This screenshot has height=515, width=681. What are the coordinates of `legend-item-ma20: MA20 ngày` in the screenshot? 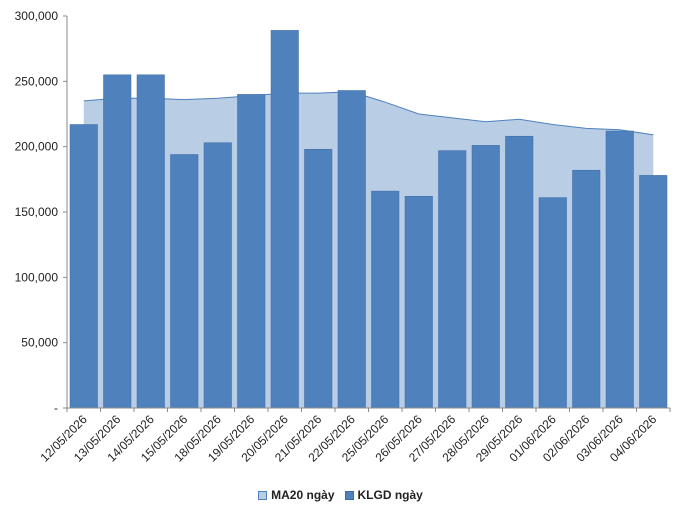 It's located at (296, 495).